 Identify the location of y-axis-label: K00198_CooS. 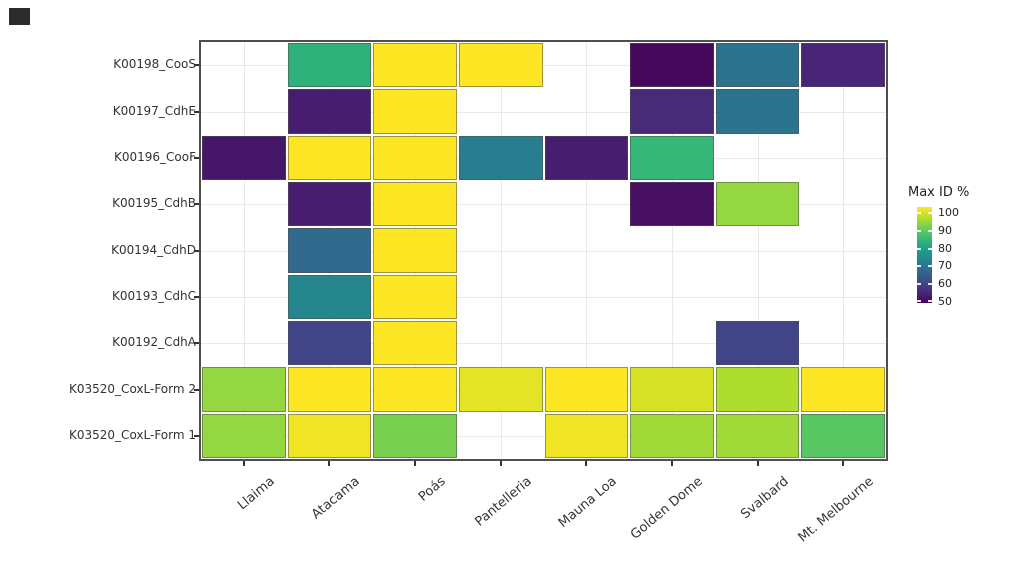
(154, 64).